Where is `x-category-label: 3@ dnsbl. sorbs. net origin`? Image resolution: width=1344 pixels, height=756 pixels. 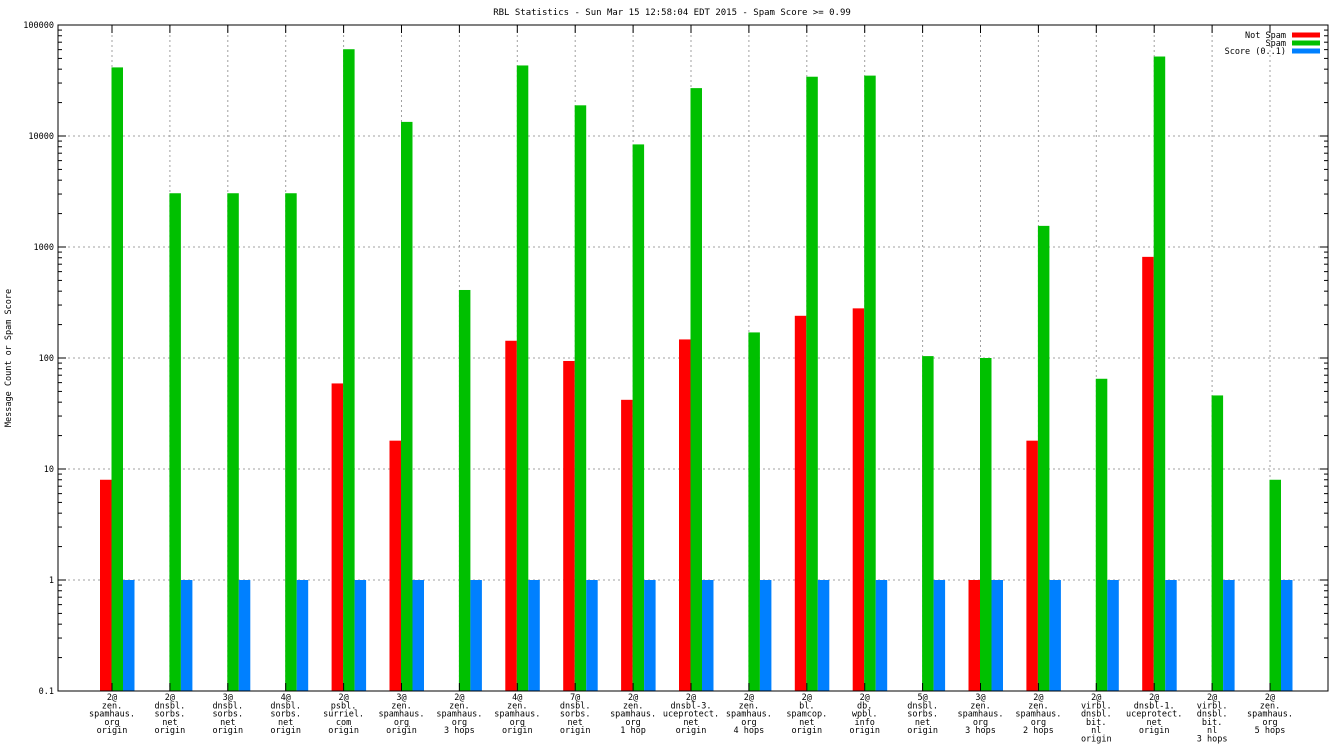 x-category-label: 3@ dnsbl. sorbs. net origin is located at coordinates (227, 714).